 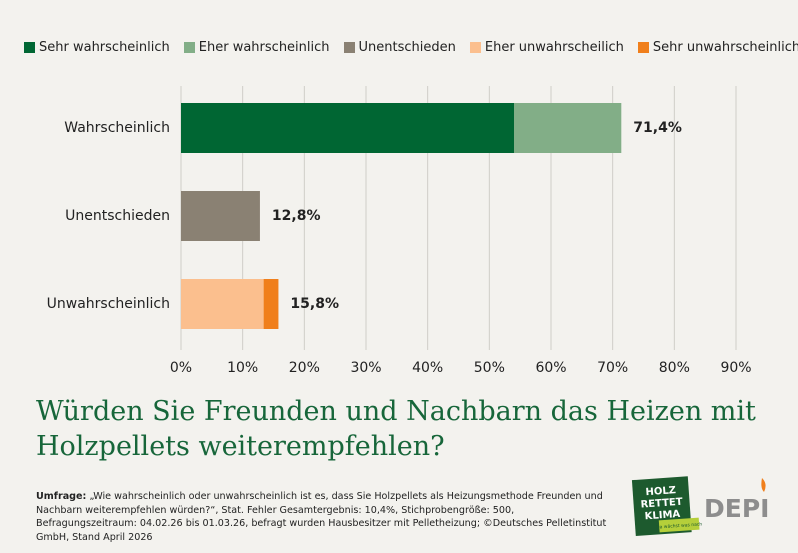 I want to click on logo-text: KLIMA, so click(x=662, y=515).